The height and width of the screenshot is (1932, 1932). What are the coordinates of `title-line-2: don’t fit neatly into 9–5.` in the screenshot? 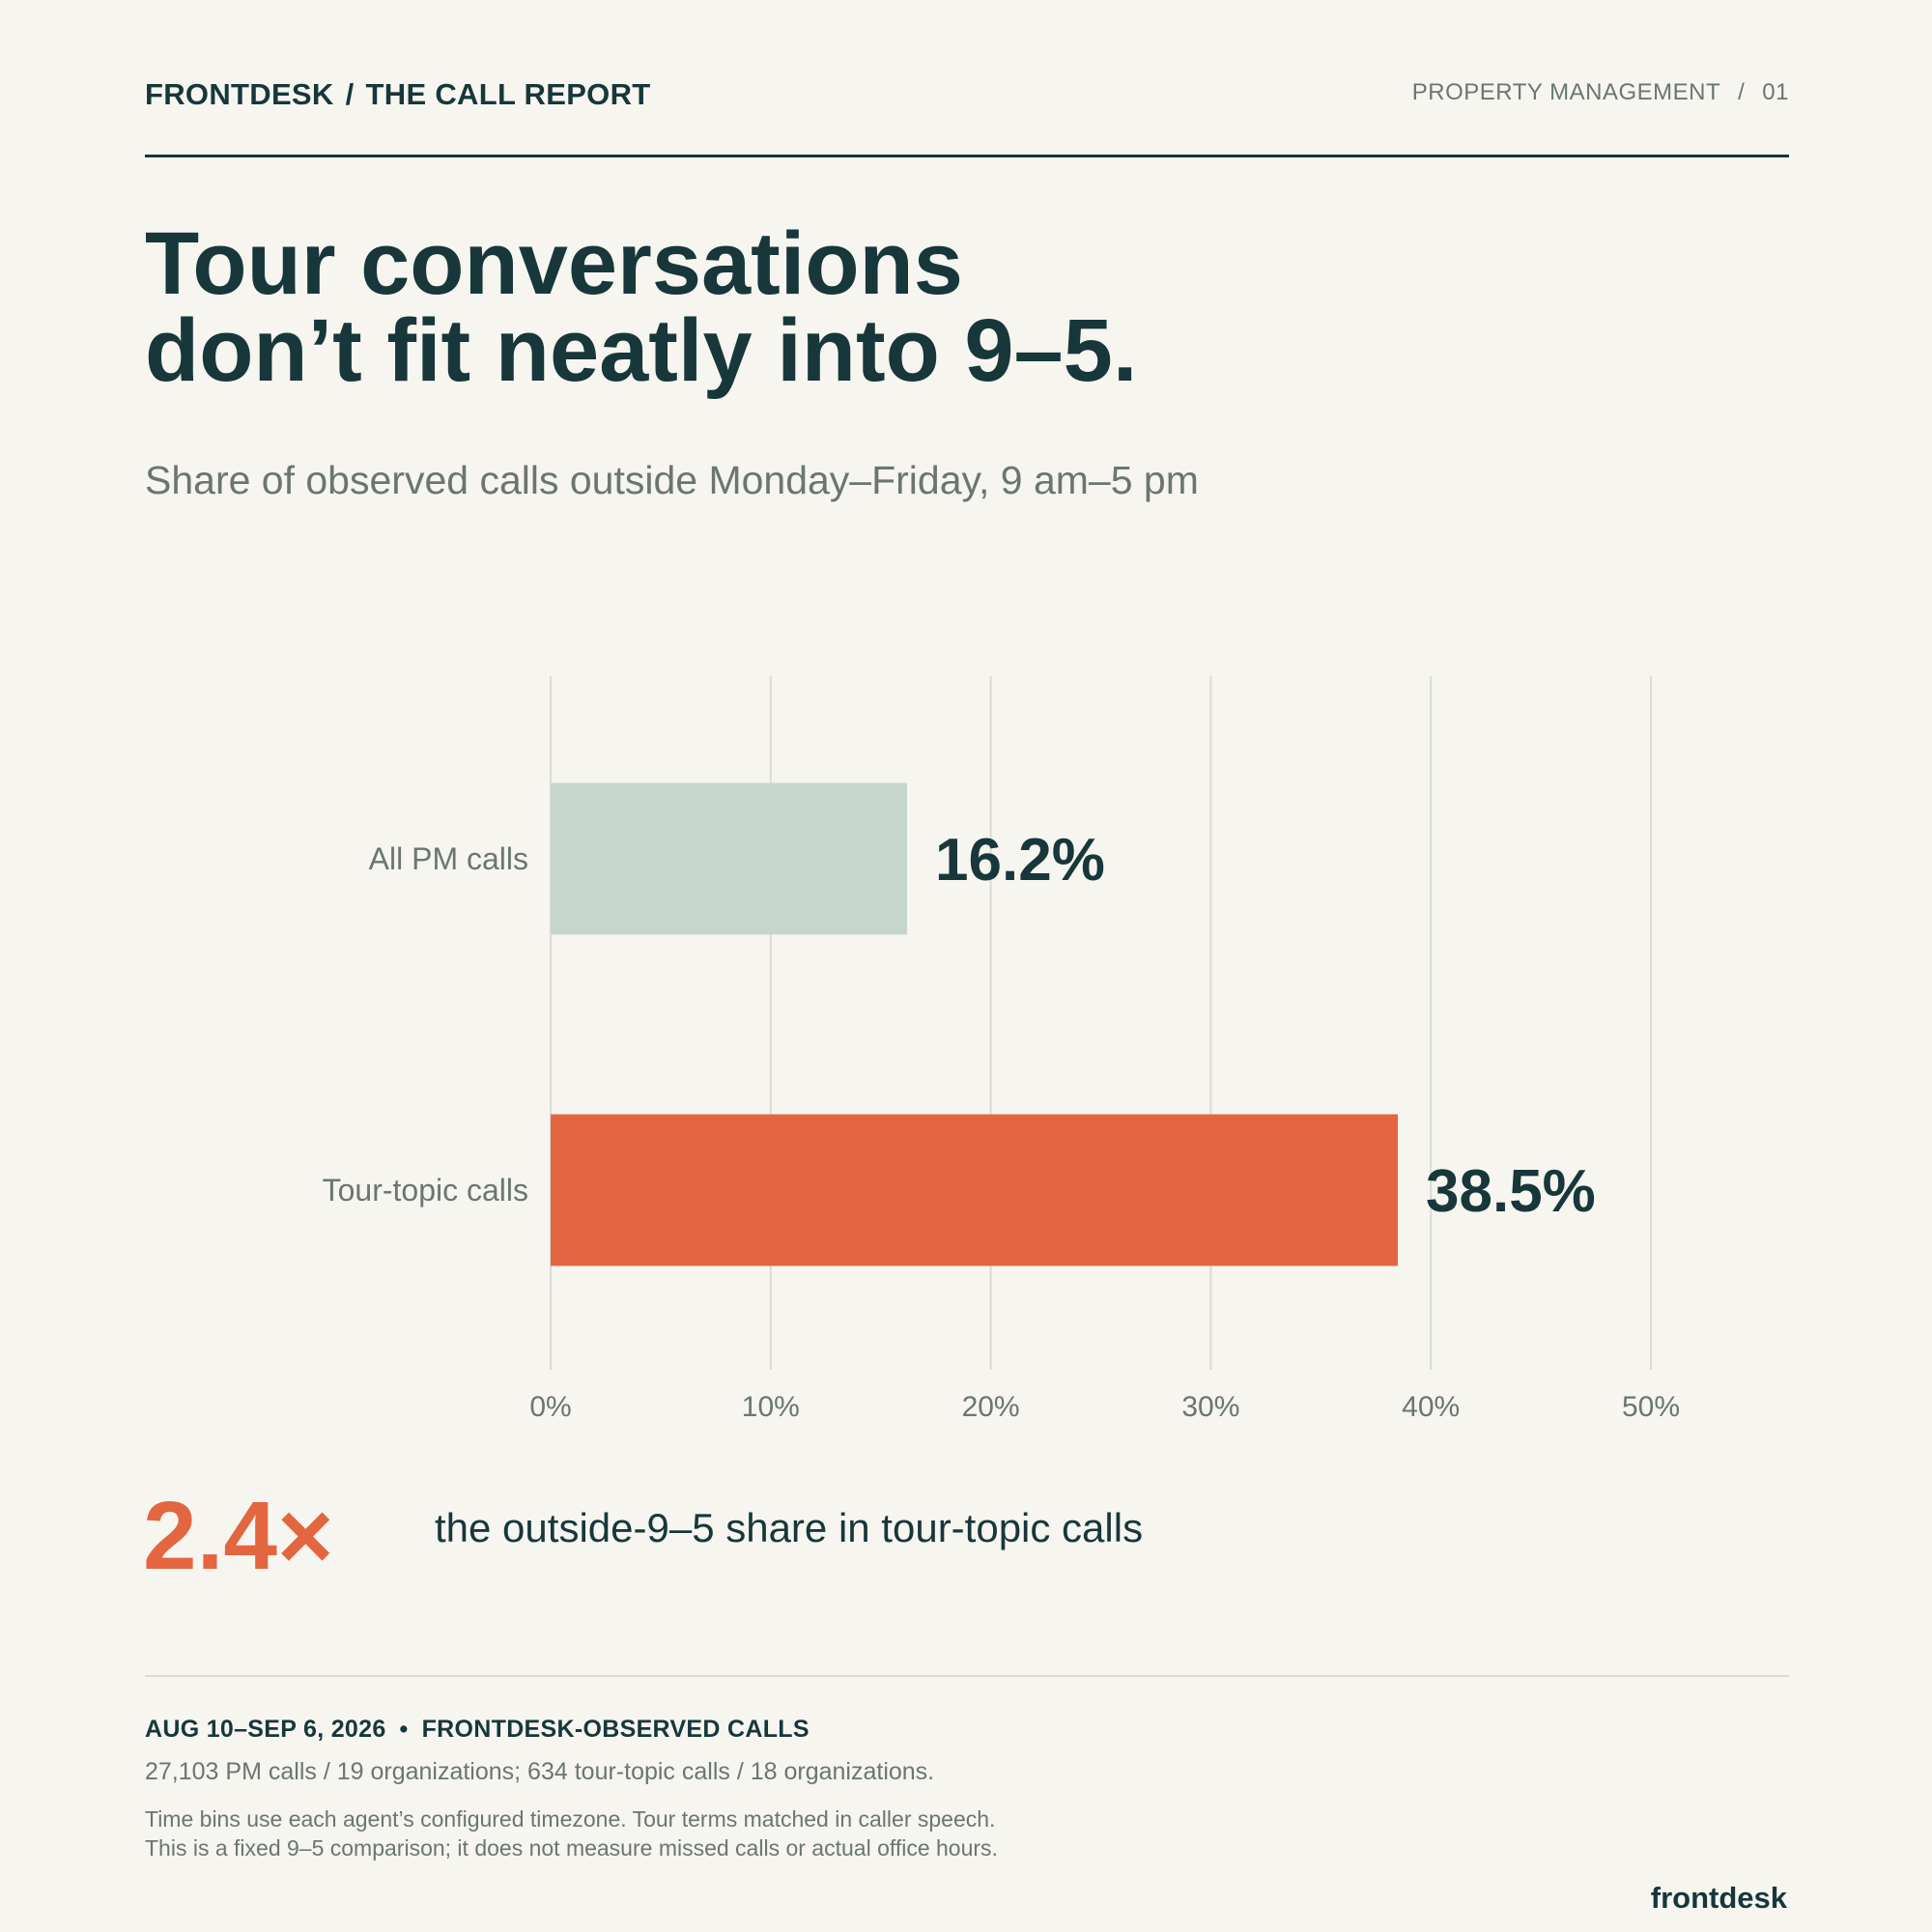 It's located at (641, 350).